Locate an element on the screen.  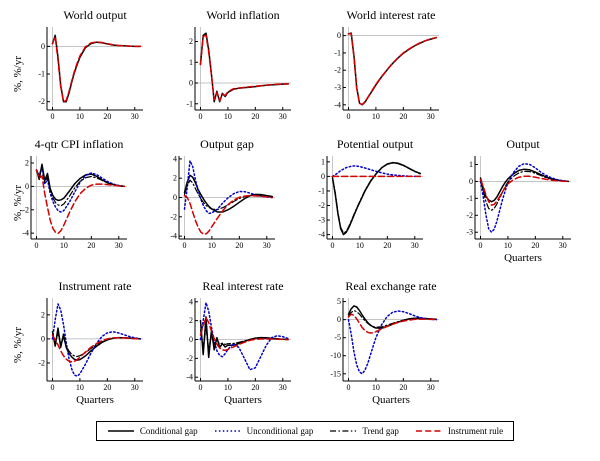
chart-title: Instrument rate is located at coordinates (95, 286).